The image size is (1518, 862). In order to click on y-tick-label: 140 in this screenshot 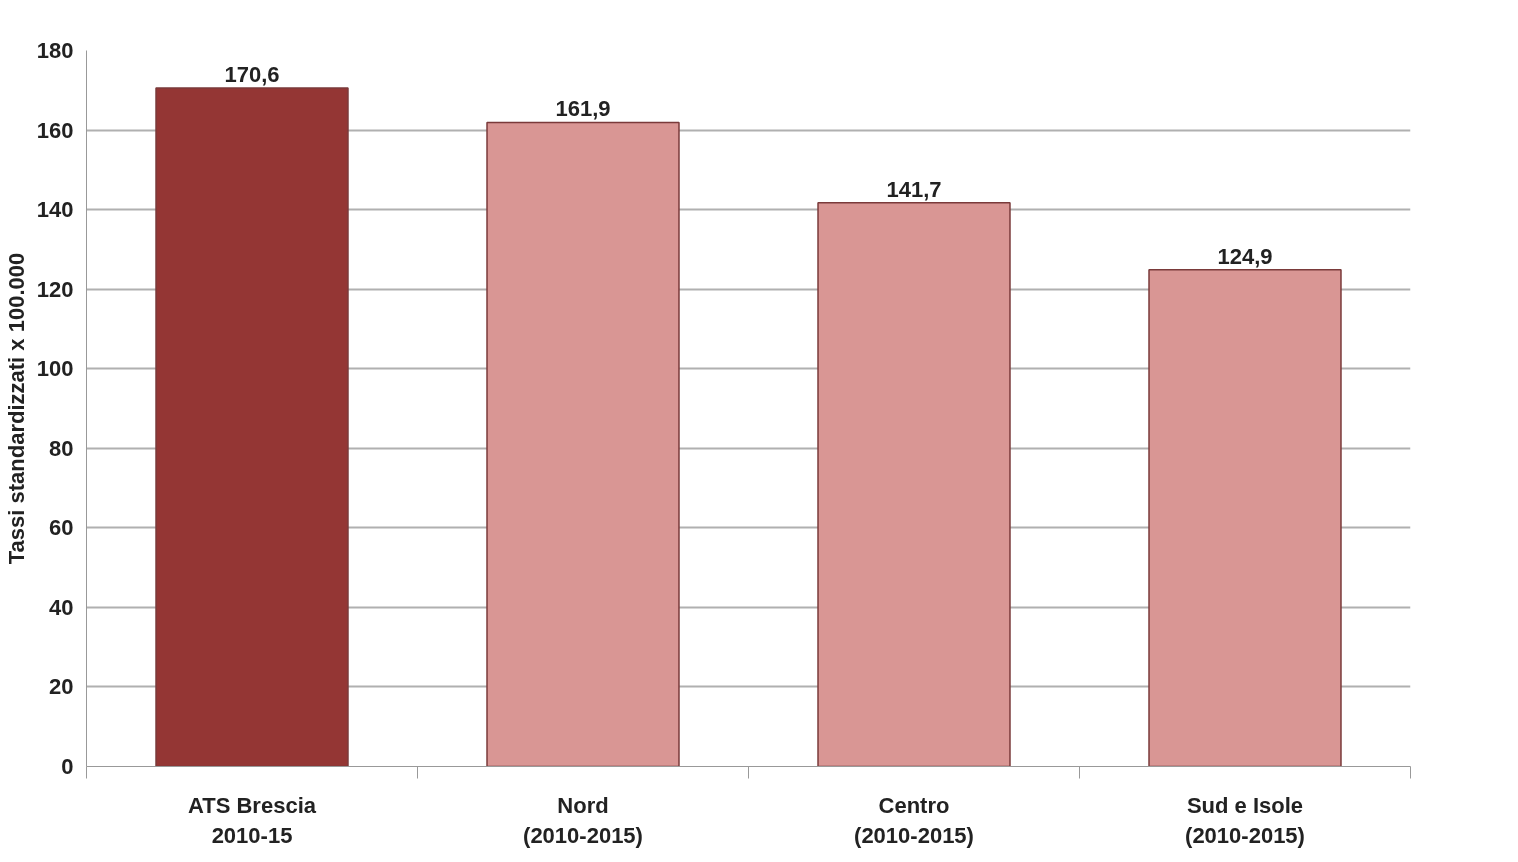, I will do `click(55, 210)`.